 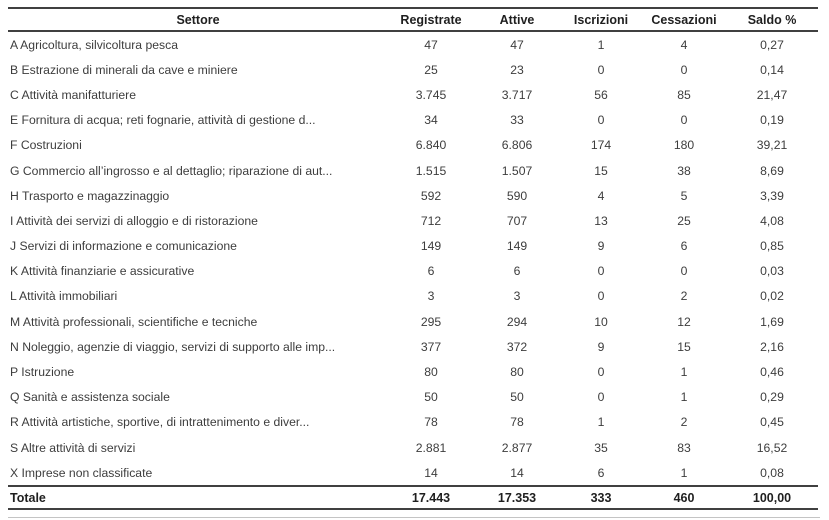 I want to click on value-cell: 8,69, so click(x=772, y=170).